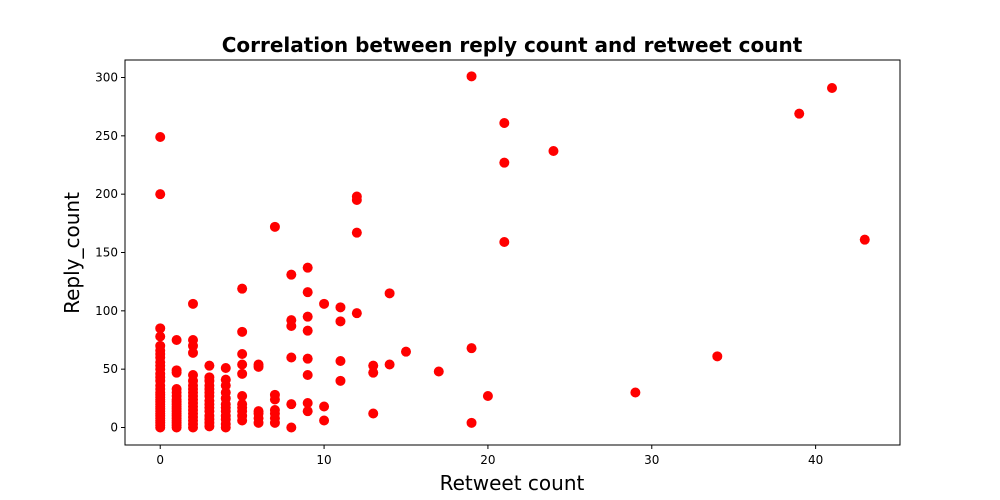 This screenshot has height=500, width=1000. Describe the element at coordinates (512, 483) in the screenshot. I see `x-axis-label: Retweet count` at that location.